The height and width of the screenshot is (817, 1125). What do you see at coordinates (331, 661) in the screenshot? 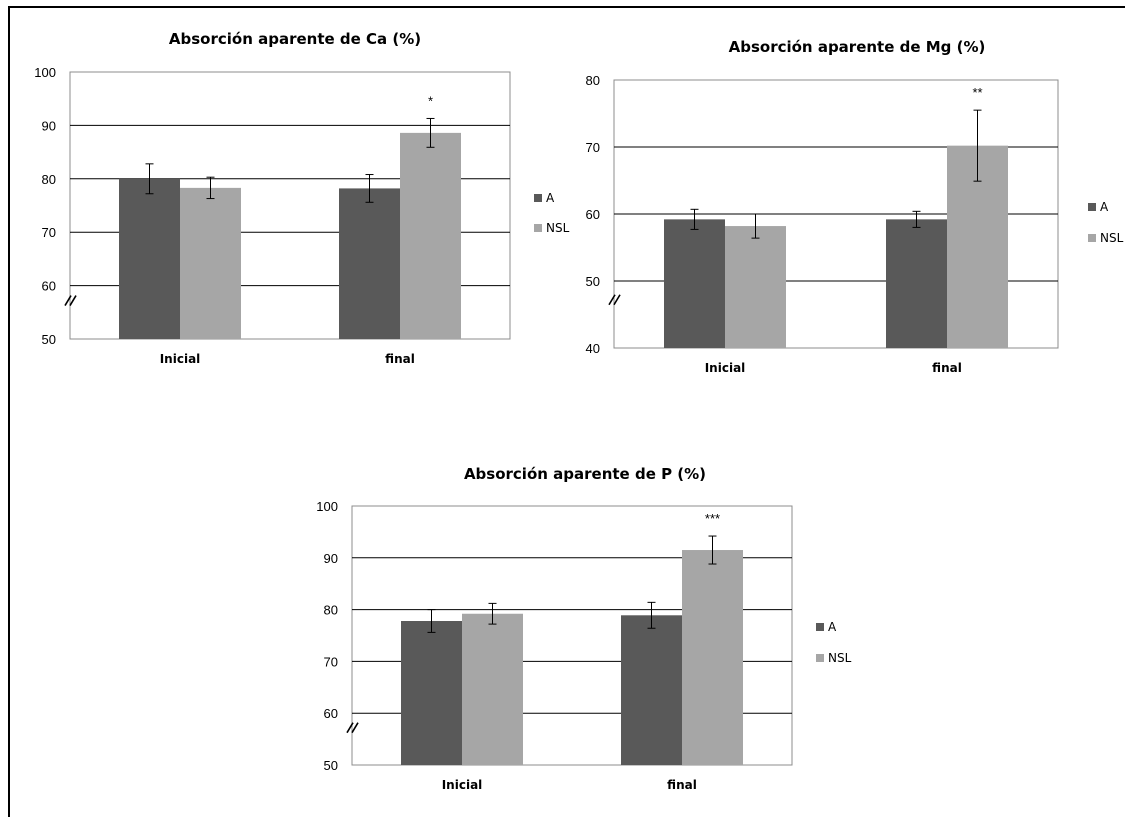
I see `p-ytick-label: 70` at bounding box center [331, 661].